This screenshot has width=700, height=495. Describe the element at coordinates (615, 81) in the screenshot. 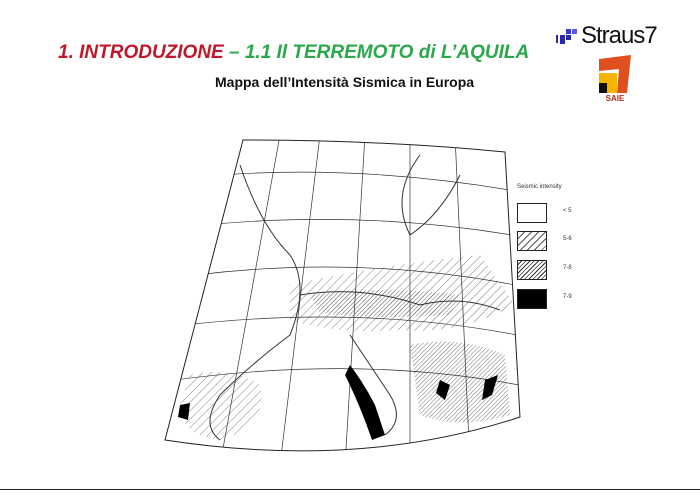

I see `saie-logo: SAIE` at that location.